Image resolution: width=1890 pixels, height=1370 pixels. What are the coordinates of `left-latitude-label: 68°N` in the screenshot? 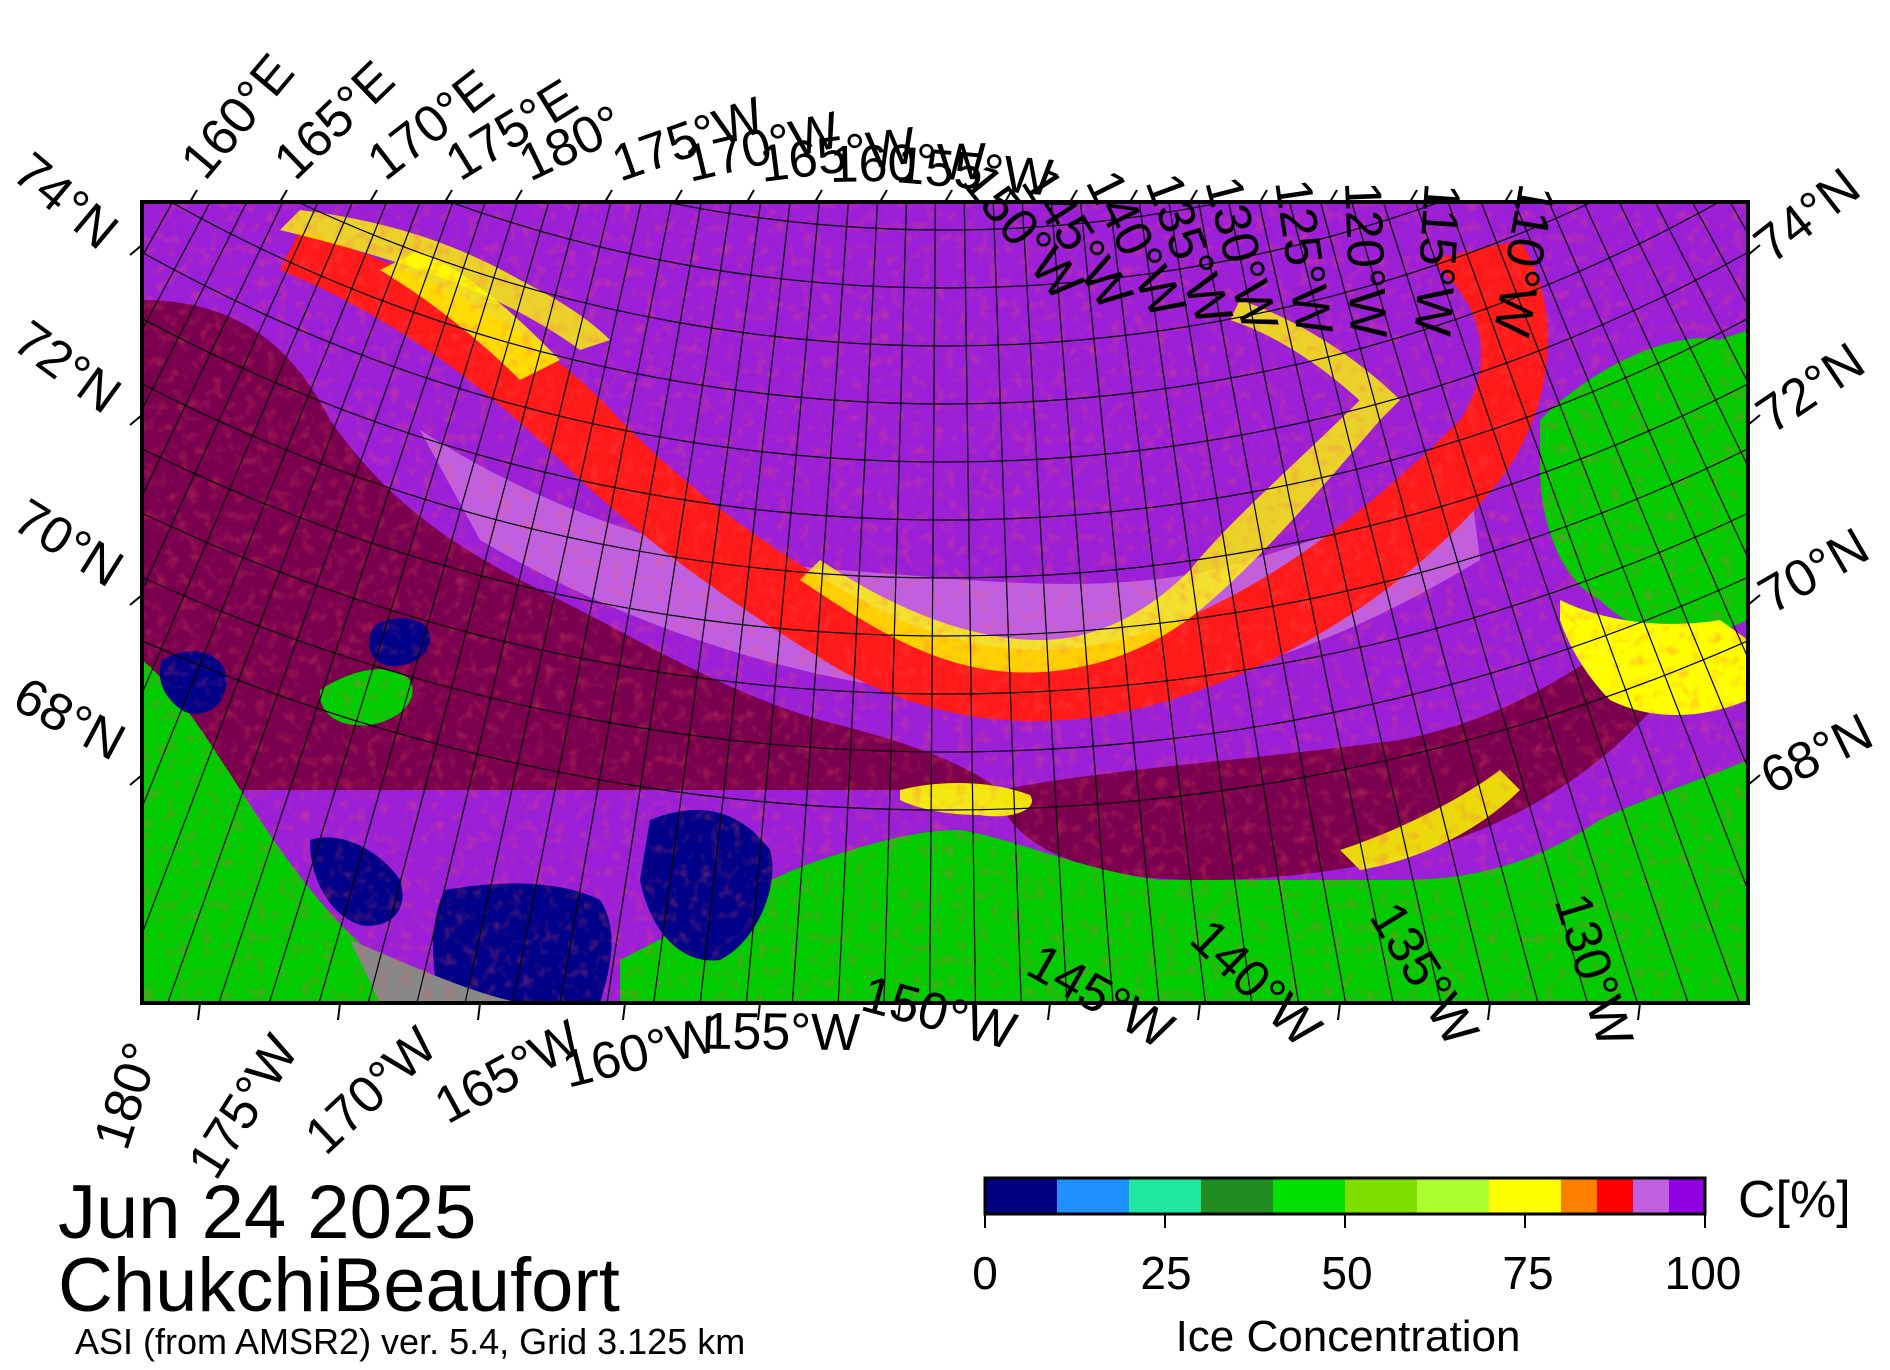 It's located at (69, 719).